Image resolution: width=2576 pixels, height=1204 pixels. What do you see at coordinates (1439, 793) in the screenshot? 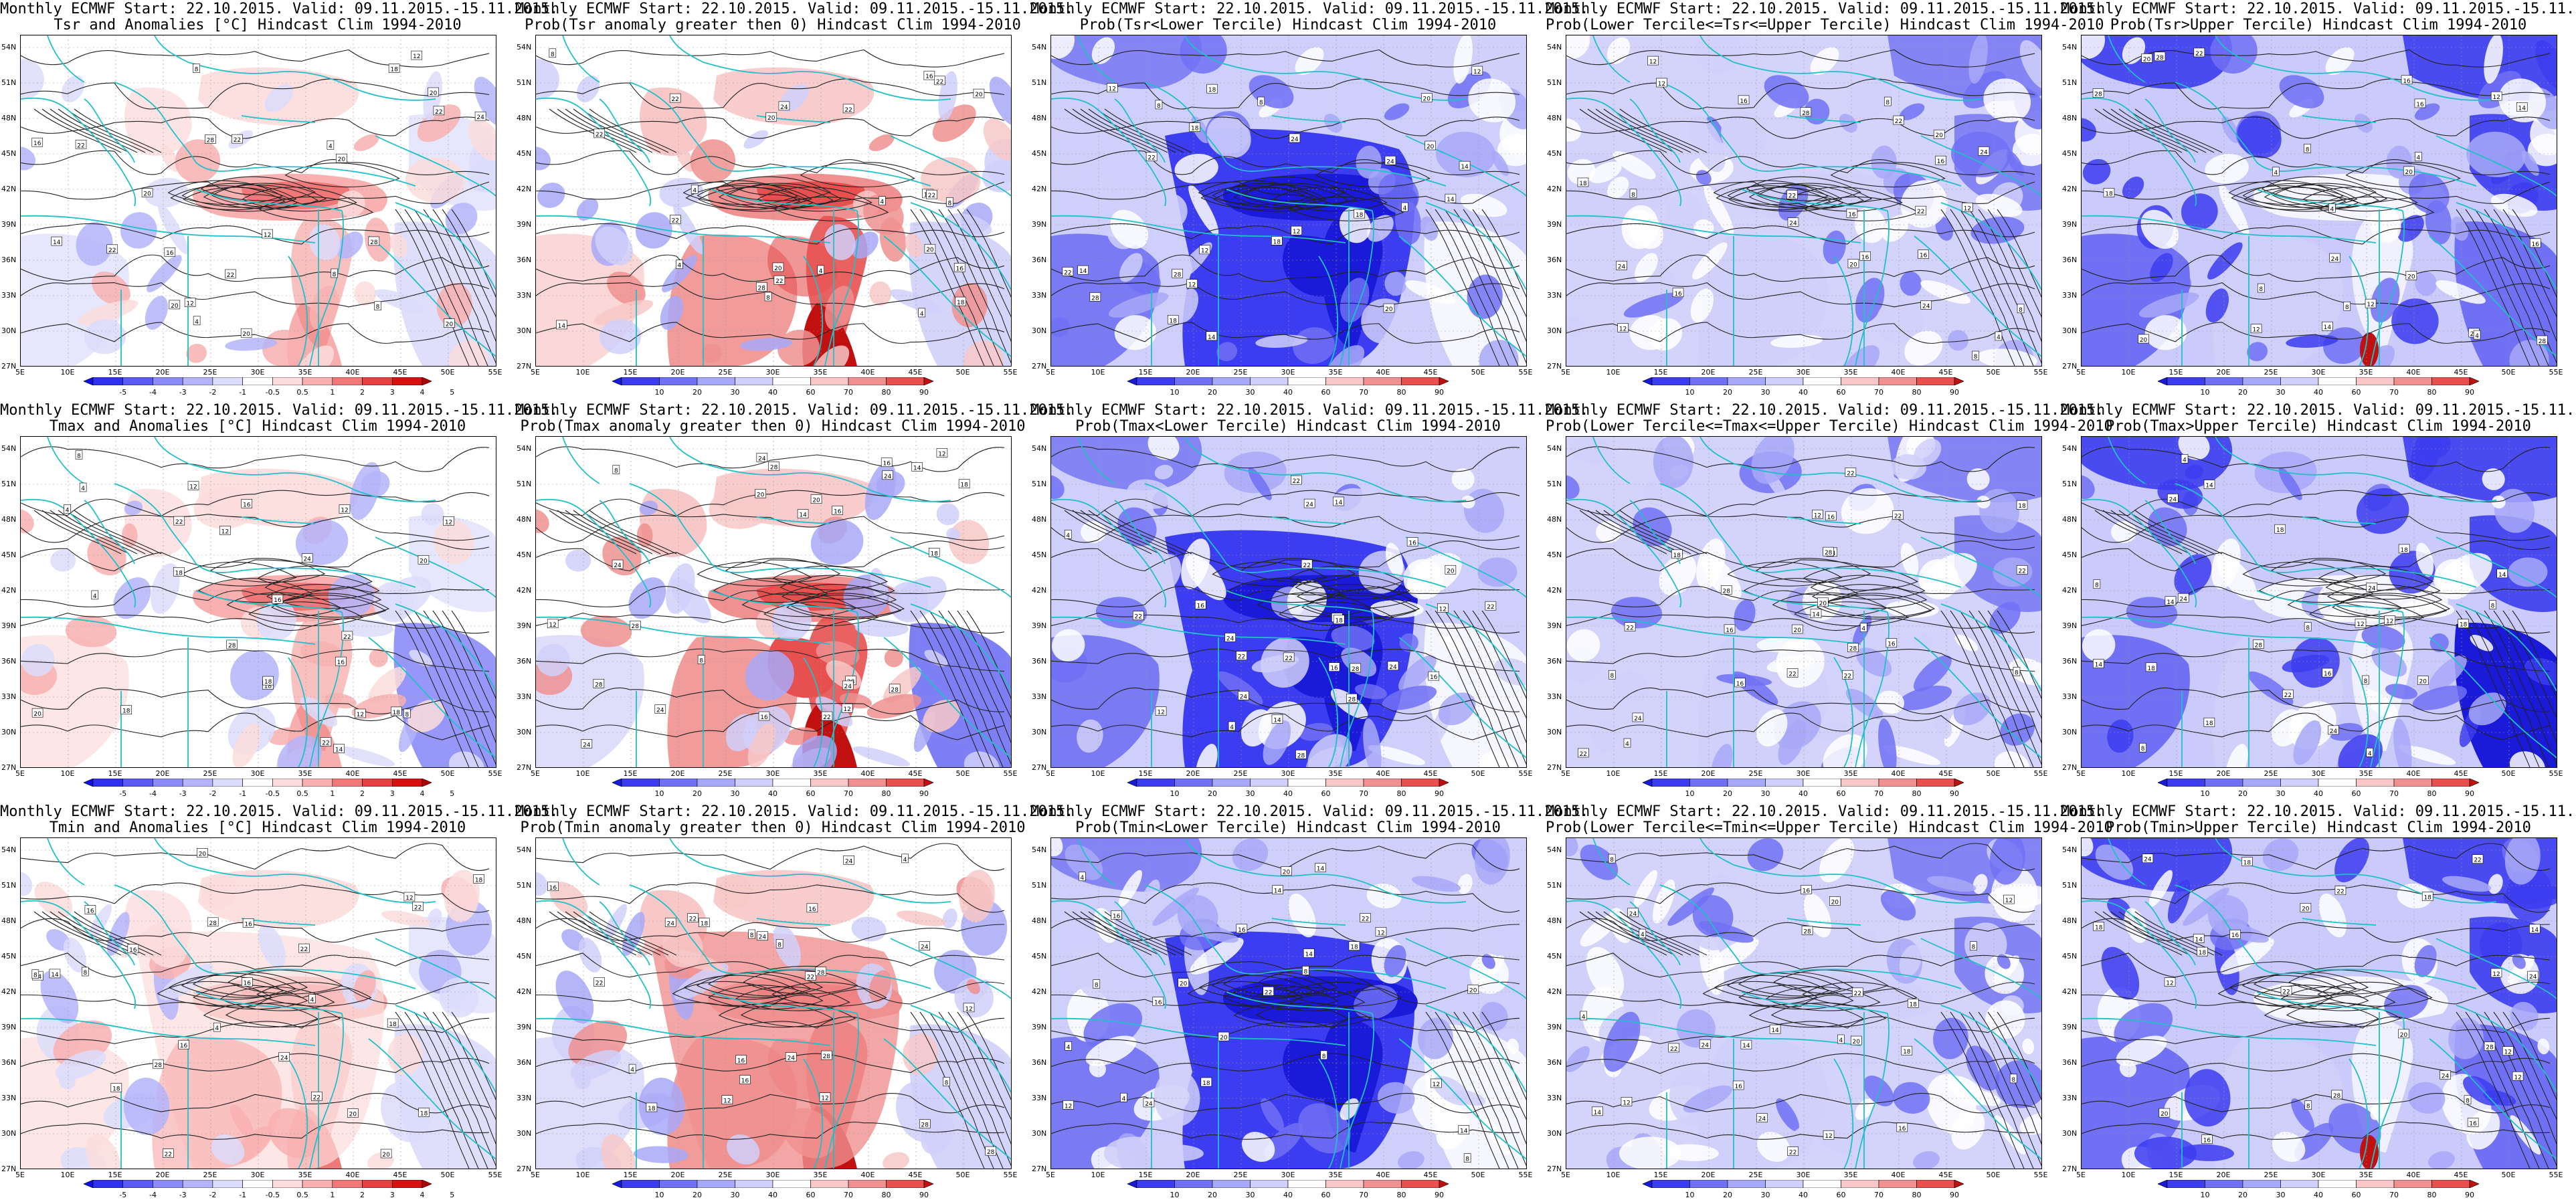
I see `colorbar-tick-label: 90` at bounding box center [1439, 793].